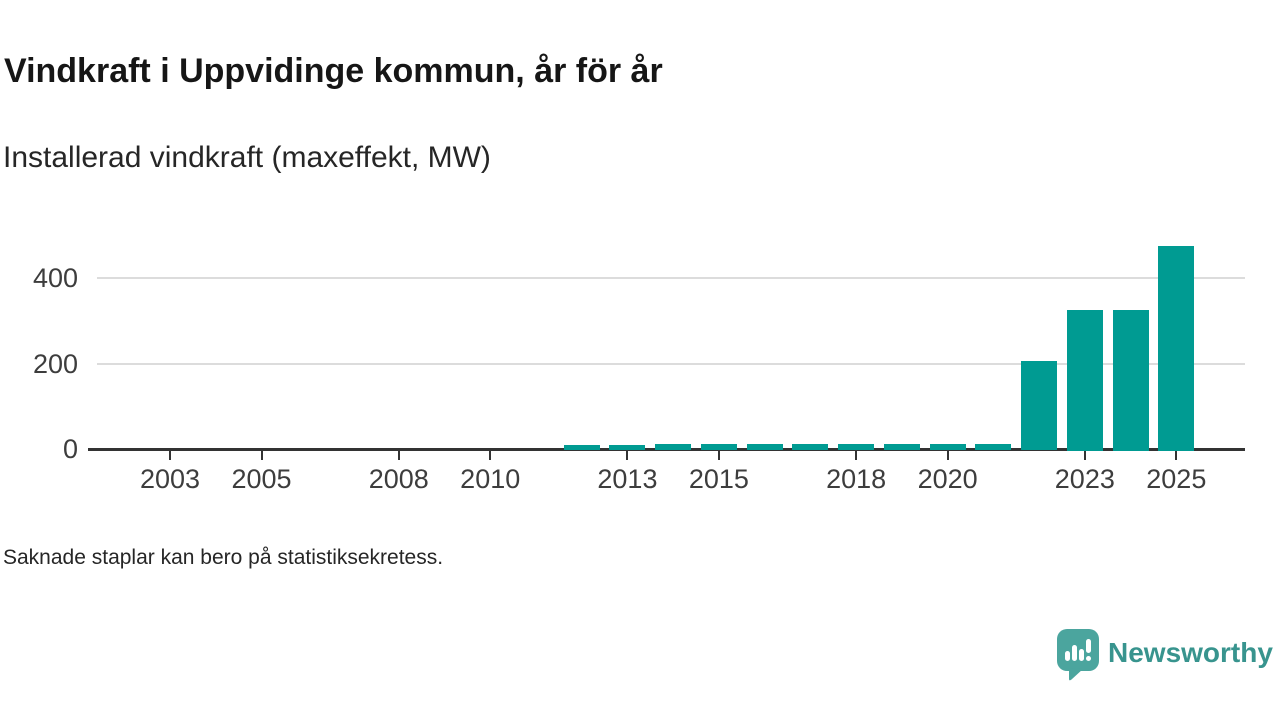 The image size is (1280, 720). What do you see at coordinates (1176, 455) in the screenshot?
I see `x-tick-2025` at bounding box center [1176, 455].